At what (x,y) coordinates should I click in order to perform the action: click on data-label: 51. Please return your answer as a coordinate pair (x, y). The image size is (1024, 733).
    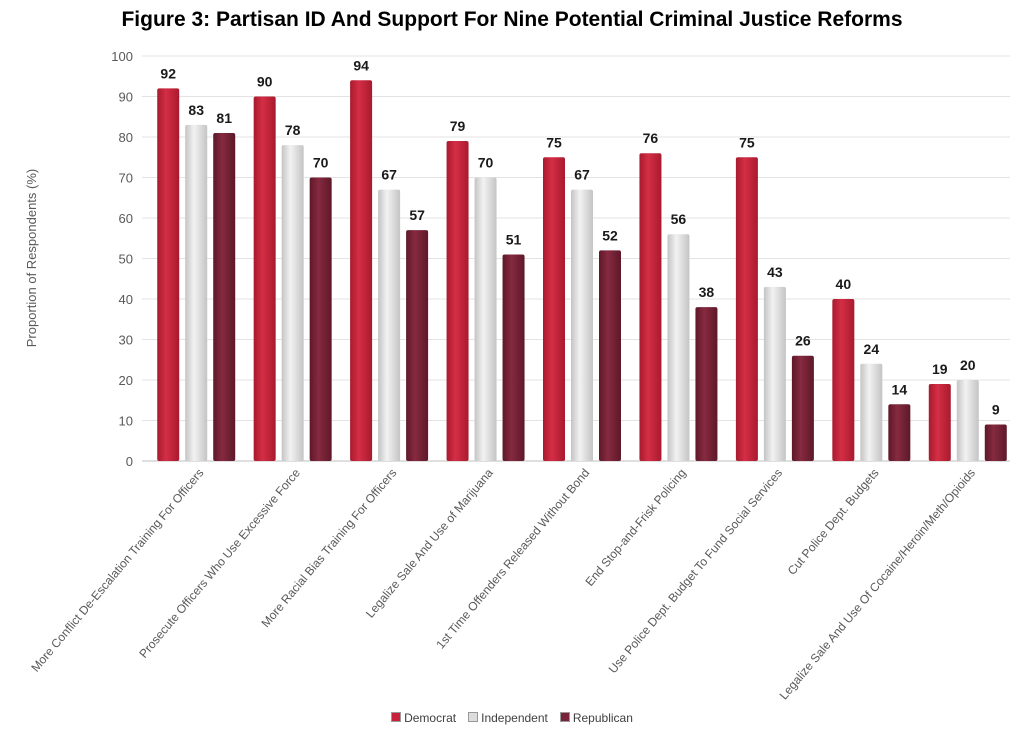
    Looking at the image, I should click on (514, 239).